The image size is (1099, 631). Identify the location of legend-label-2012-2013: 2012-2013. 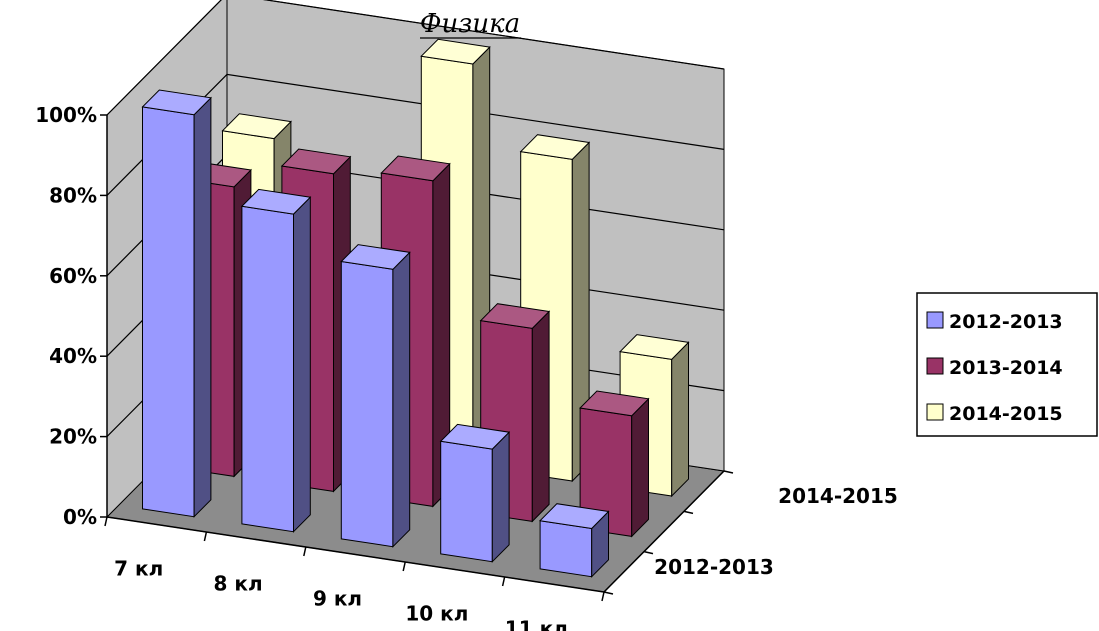
(1006, 322).